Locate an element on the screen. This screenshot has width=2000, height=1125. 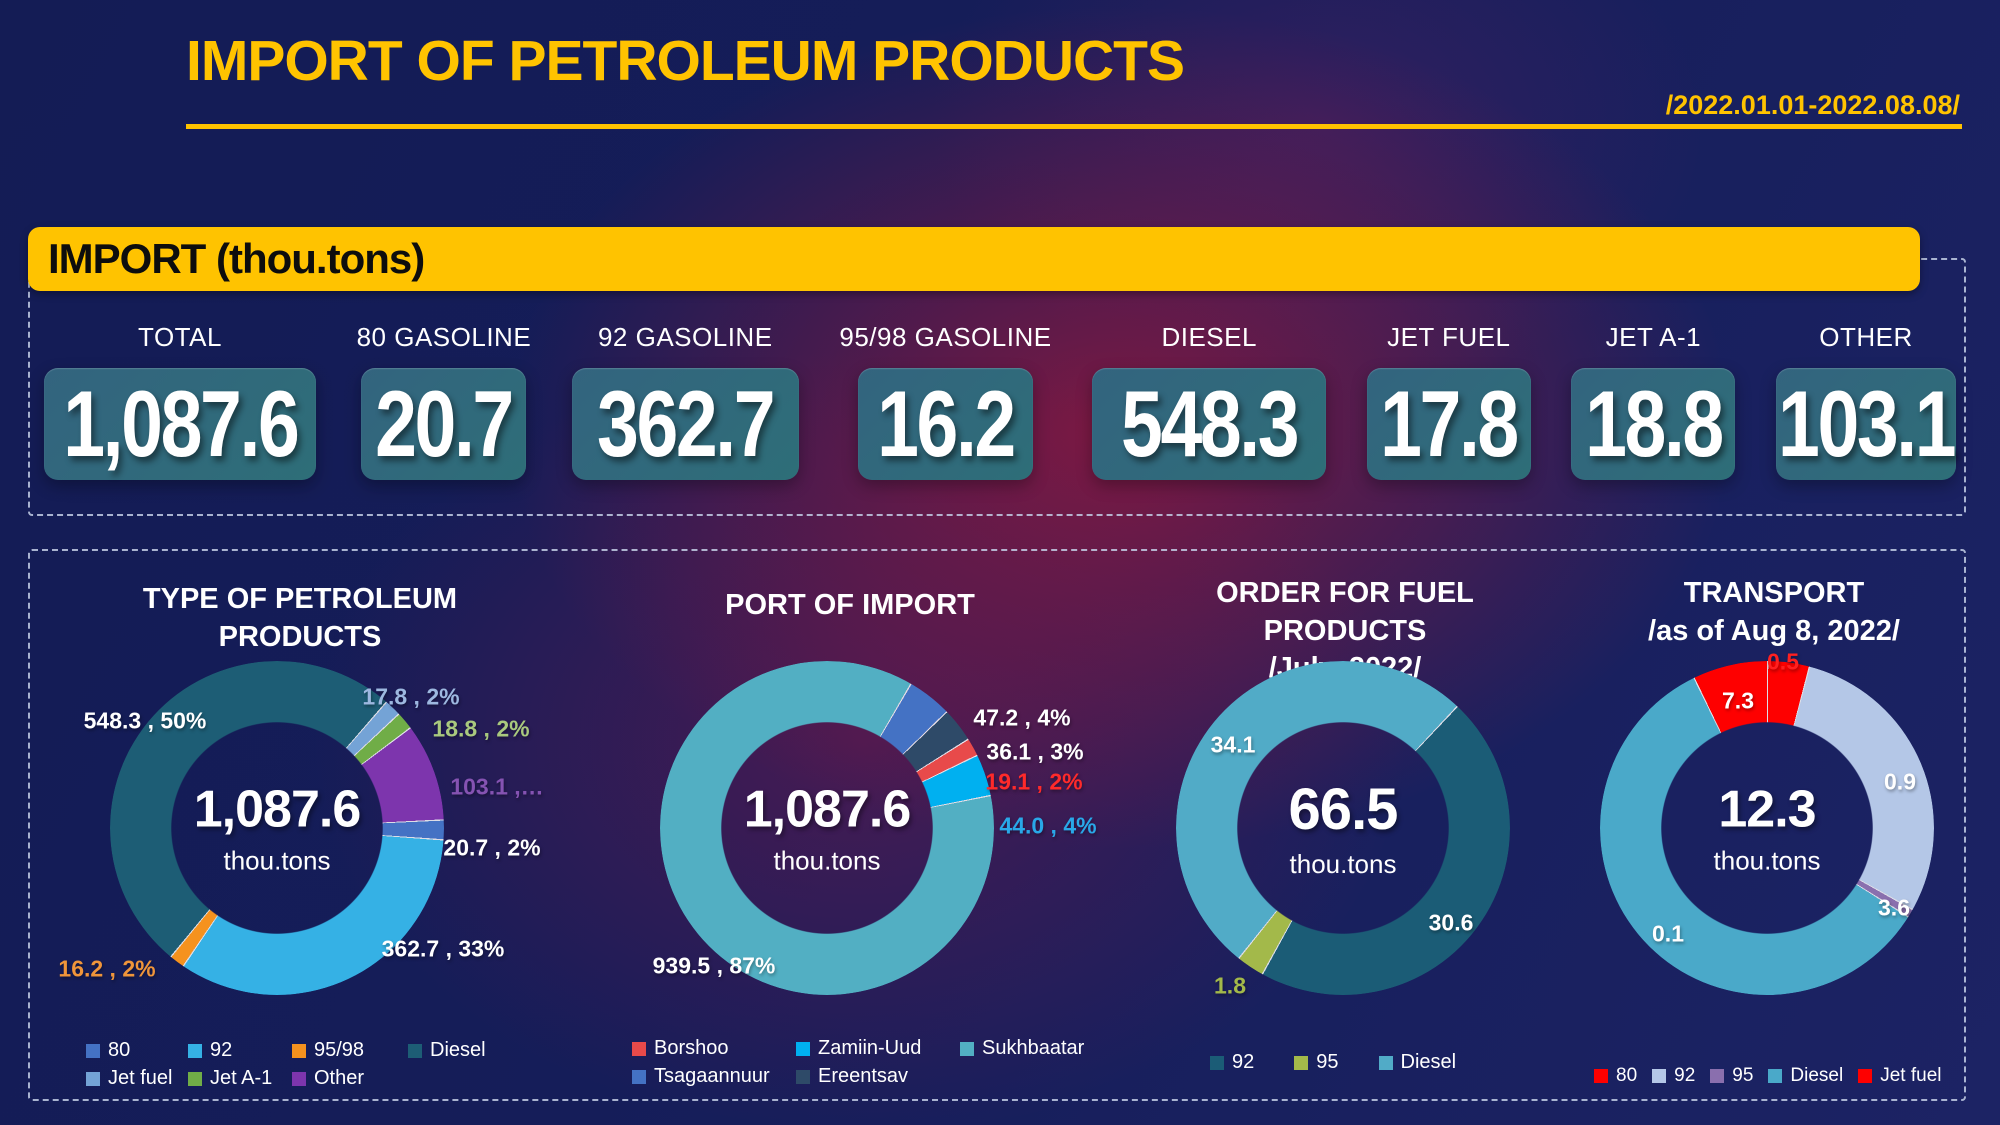
slice-label: 548.3 , 50% is located at coordinates (145, 720).